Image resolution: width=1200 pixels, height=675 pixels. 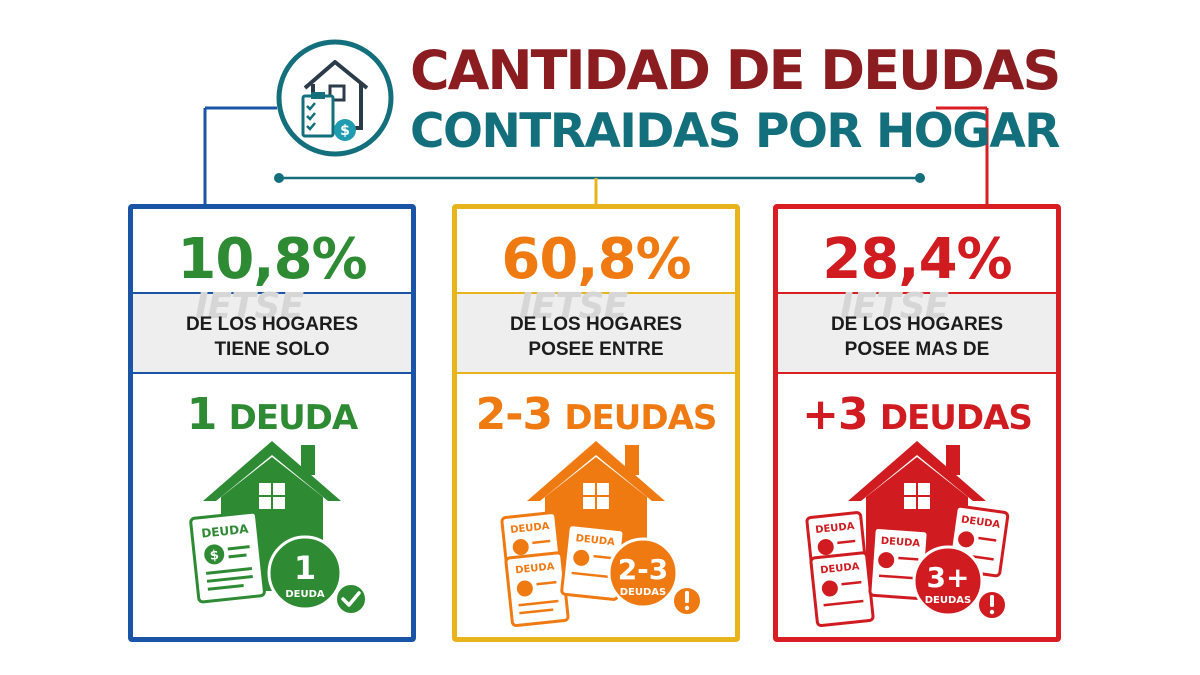 What do you see at coordinates (305, 594) in the screenshot?
I see `badge-word: DEUDA` at bounding box center [305, 594].